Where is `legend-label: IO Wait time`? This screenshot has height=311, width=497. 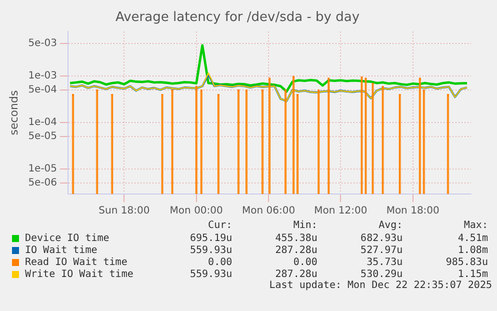
legend-label: IO Wait time is located at coordinates (61, 250).